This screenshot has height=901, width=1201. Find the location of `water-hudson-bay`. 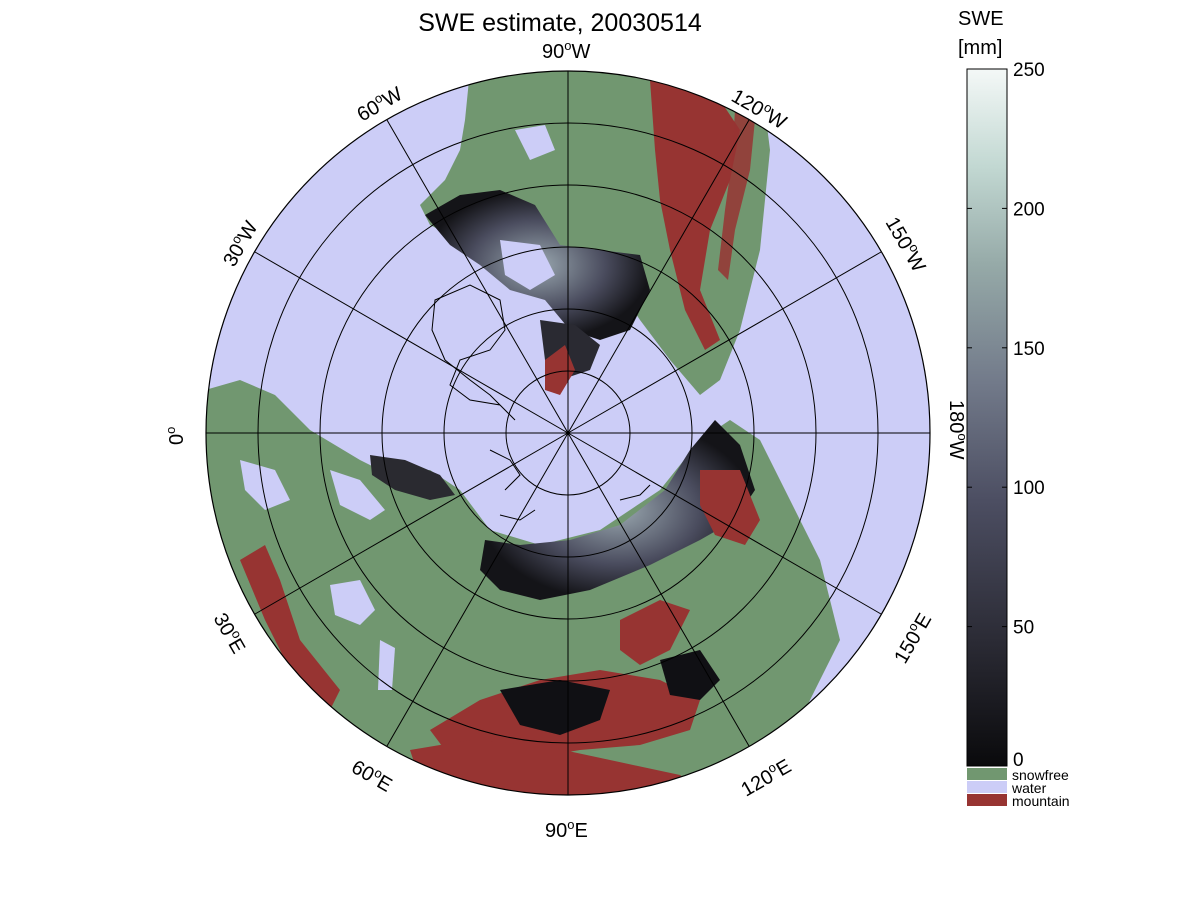

water-hudson-bay is located at coordinates (527, 265).